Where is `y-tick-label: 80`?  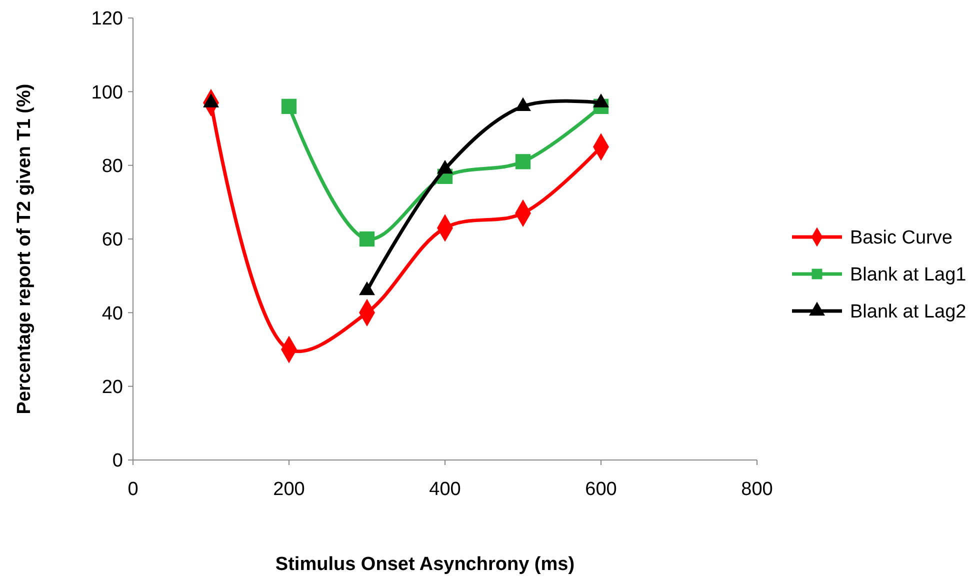
y-tick-label: 80 is located at coordinates (112, 166).